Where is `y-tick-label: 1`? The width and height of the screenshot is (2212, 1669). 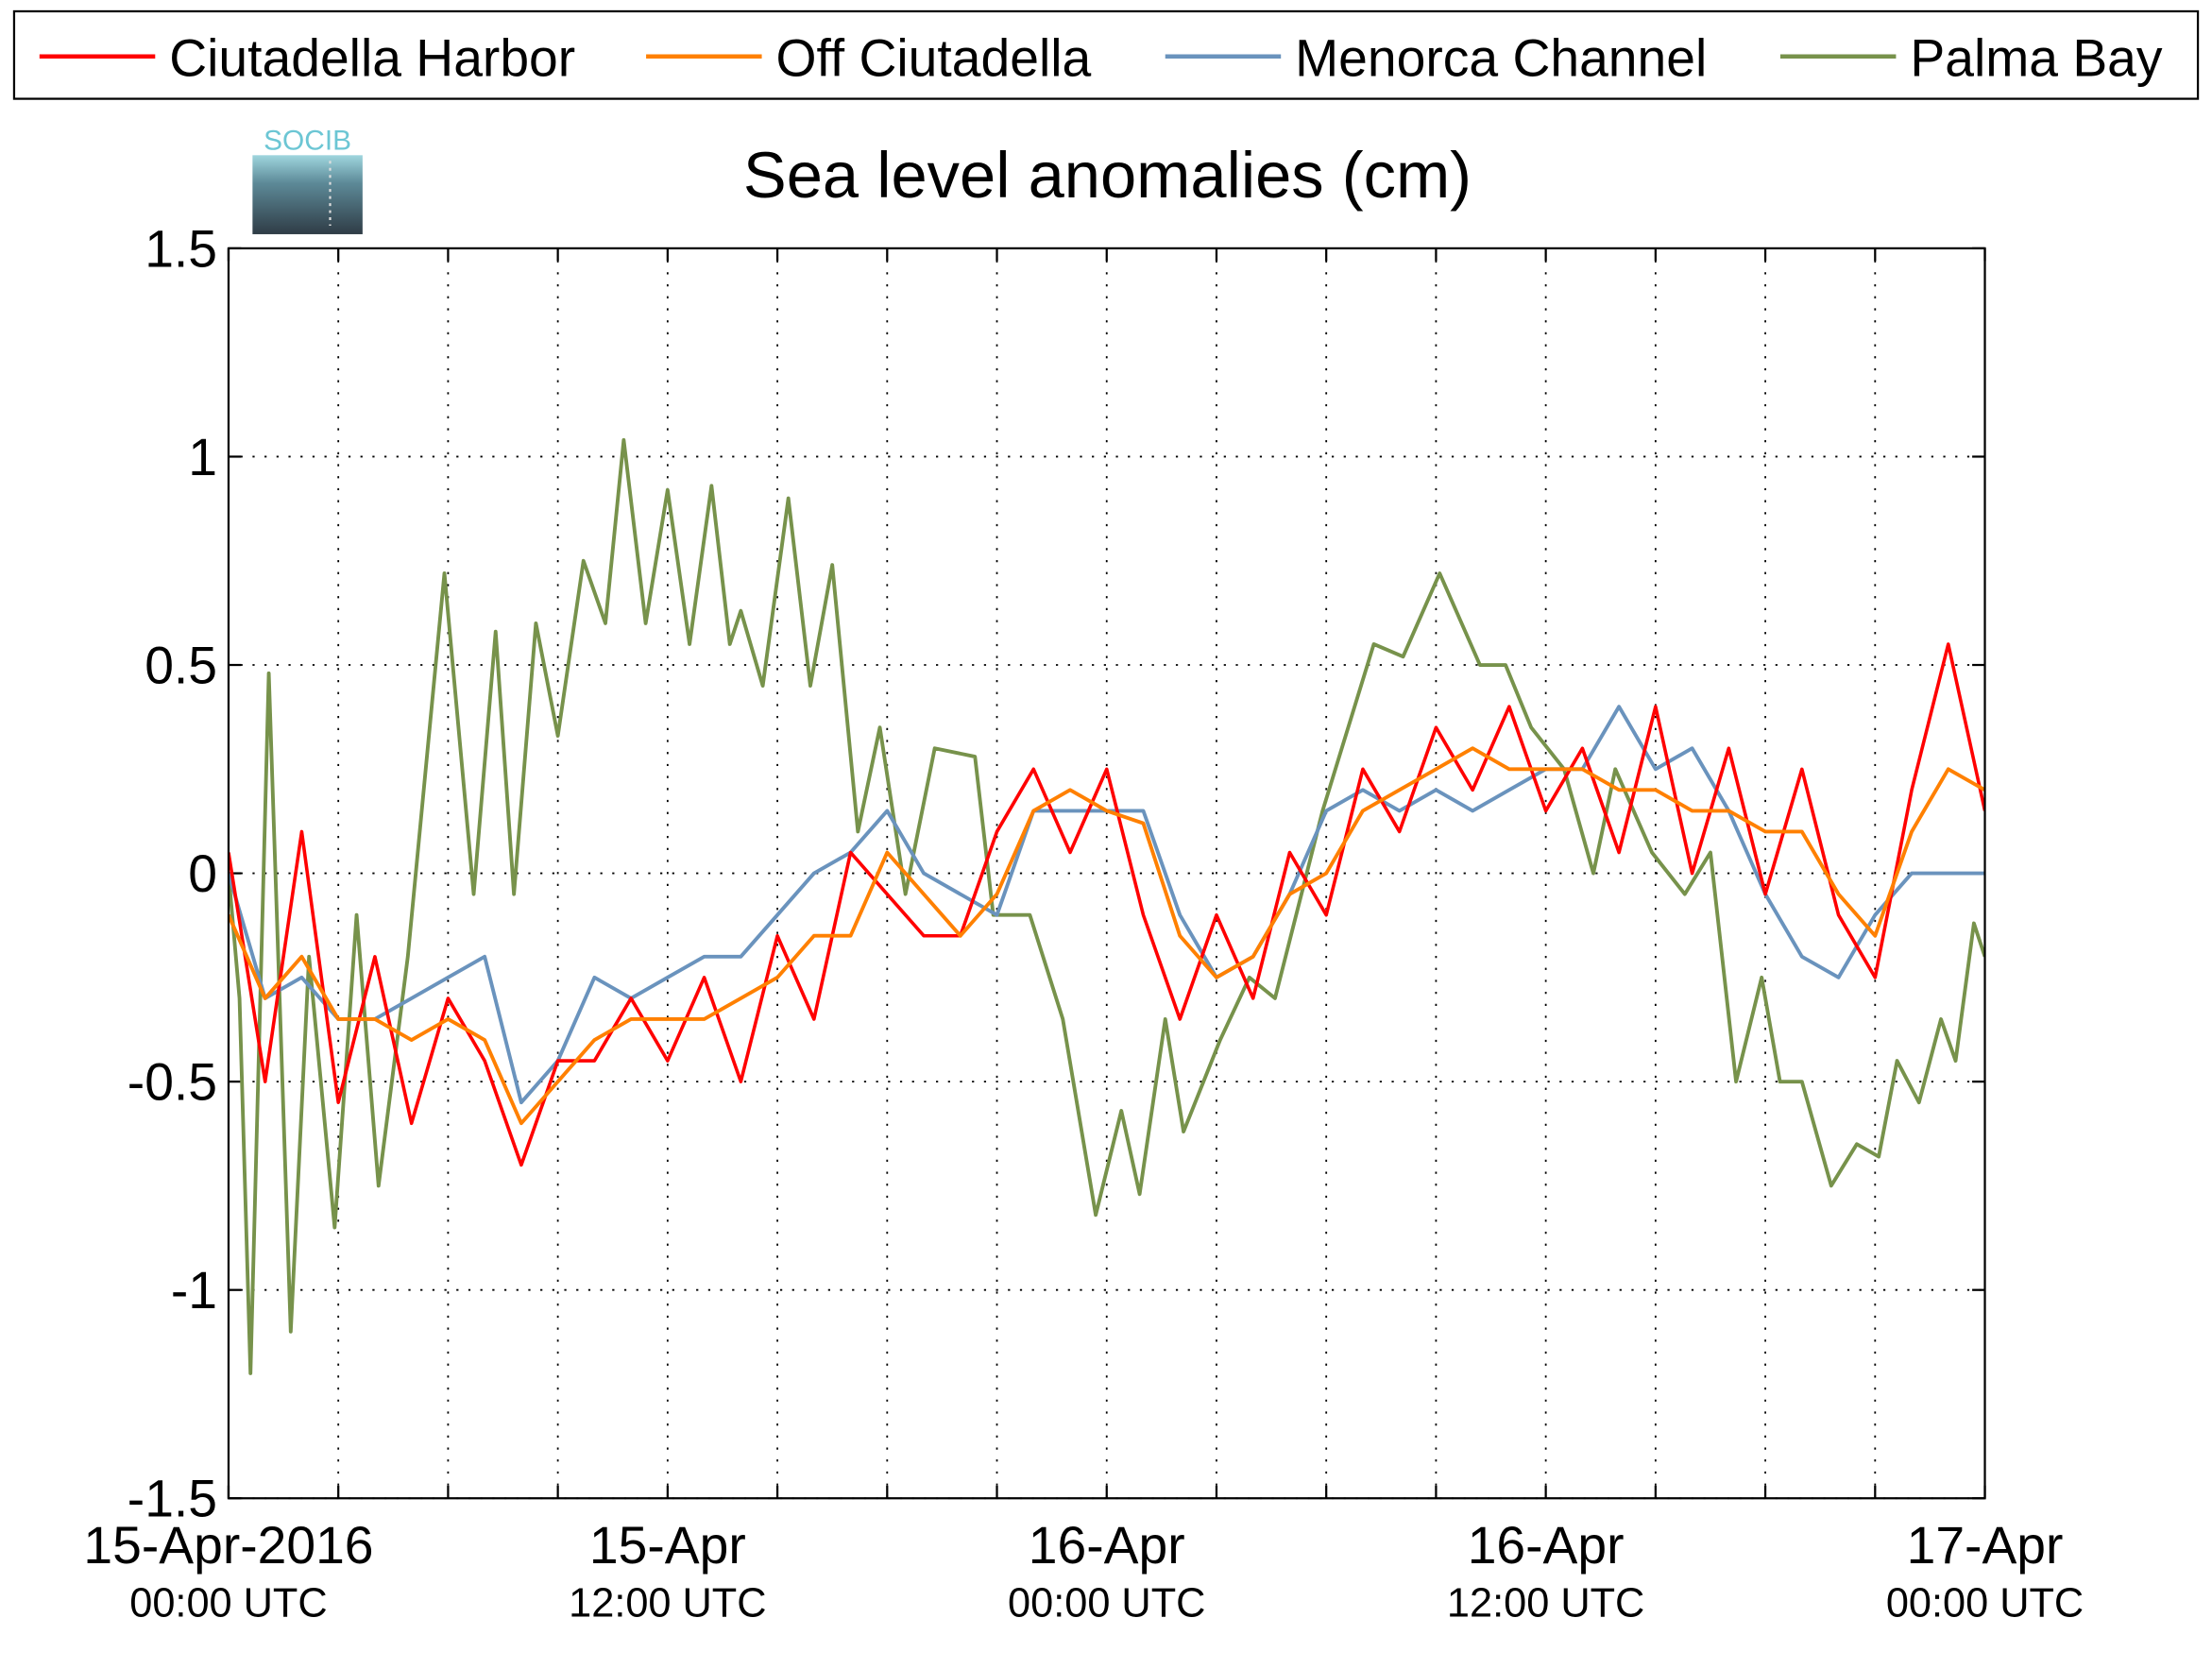 y-tick-label: 1 is located at coordinates (202, 457).